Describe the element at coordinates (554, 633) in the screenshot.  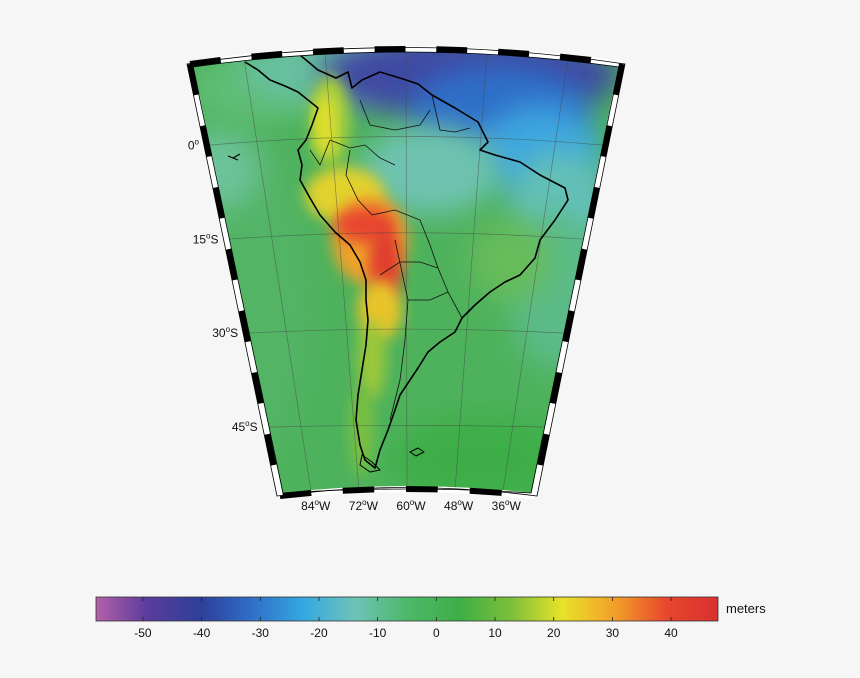
I see `colorbar-tick-label: 20` at that location.